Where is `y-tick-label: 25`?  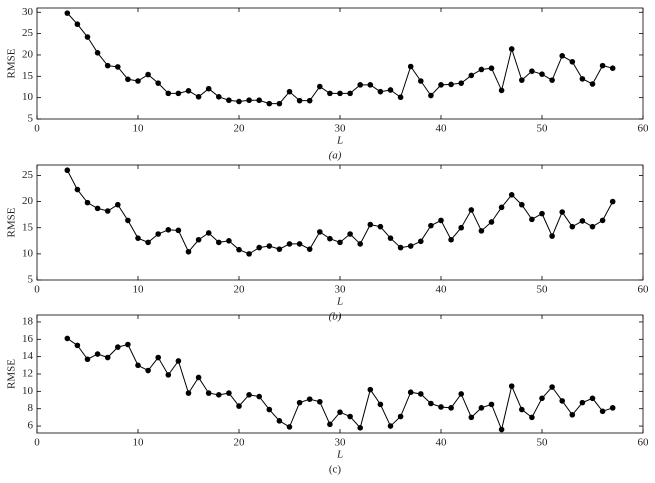
y-tick-label: 25 is located at coordinates (28, 175).